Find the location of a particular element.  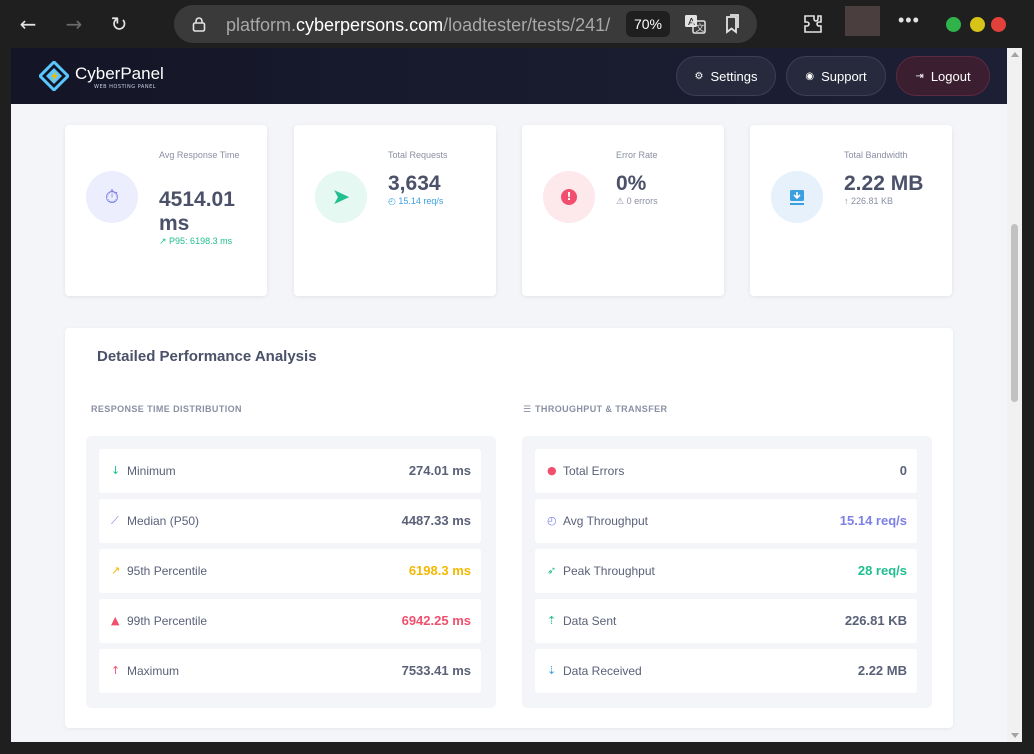

history-icon: ⏱ is located at coordinates (112, 197).